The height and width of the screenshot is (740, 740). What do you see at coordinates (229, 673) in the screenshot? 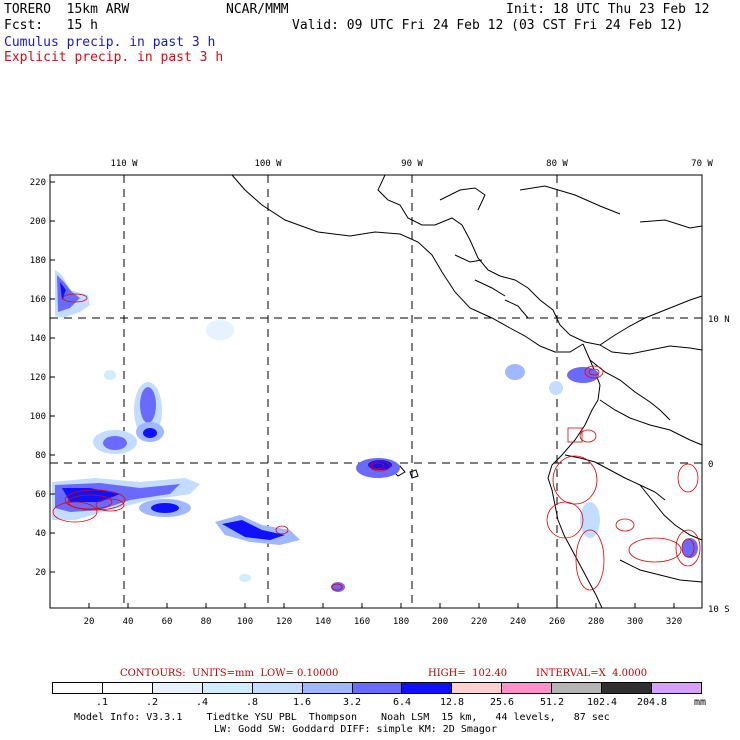
I see `contours-label: CONTOURS: UNITS=mm LOW= 0.10000` at bounding box center [229, 673].